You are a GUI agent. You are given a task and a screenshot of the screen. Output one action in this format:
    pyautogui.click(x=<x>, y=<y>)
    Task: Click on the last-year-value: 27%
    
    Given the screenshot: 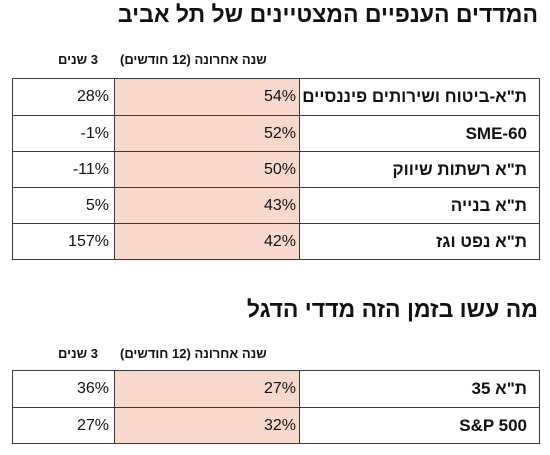 What is the action you would take?
    pyautogui.click(x=279, y=388)
    